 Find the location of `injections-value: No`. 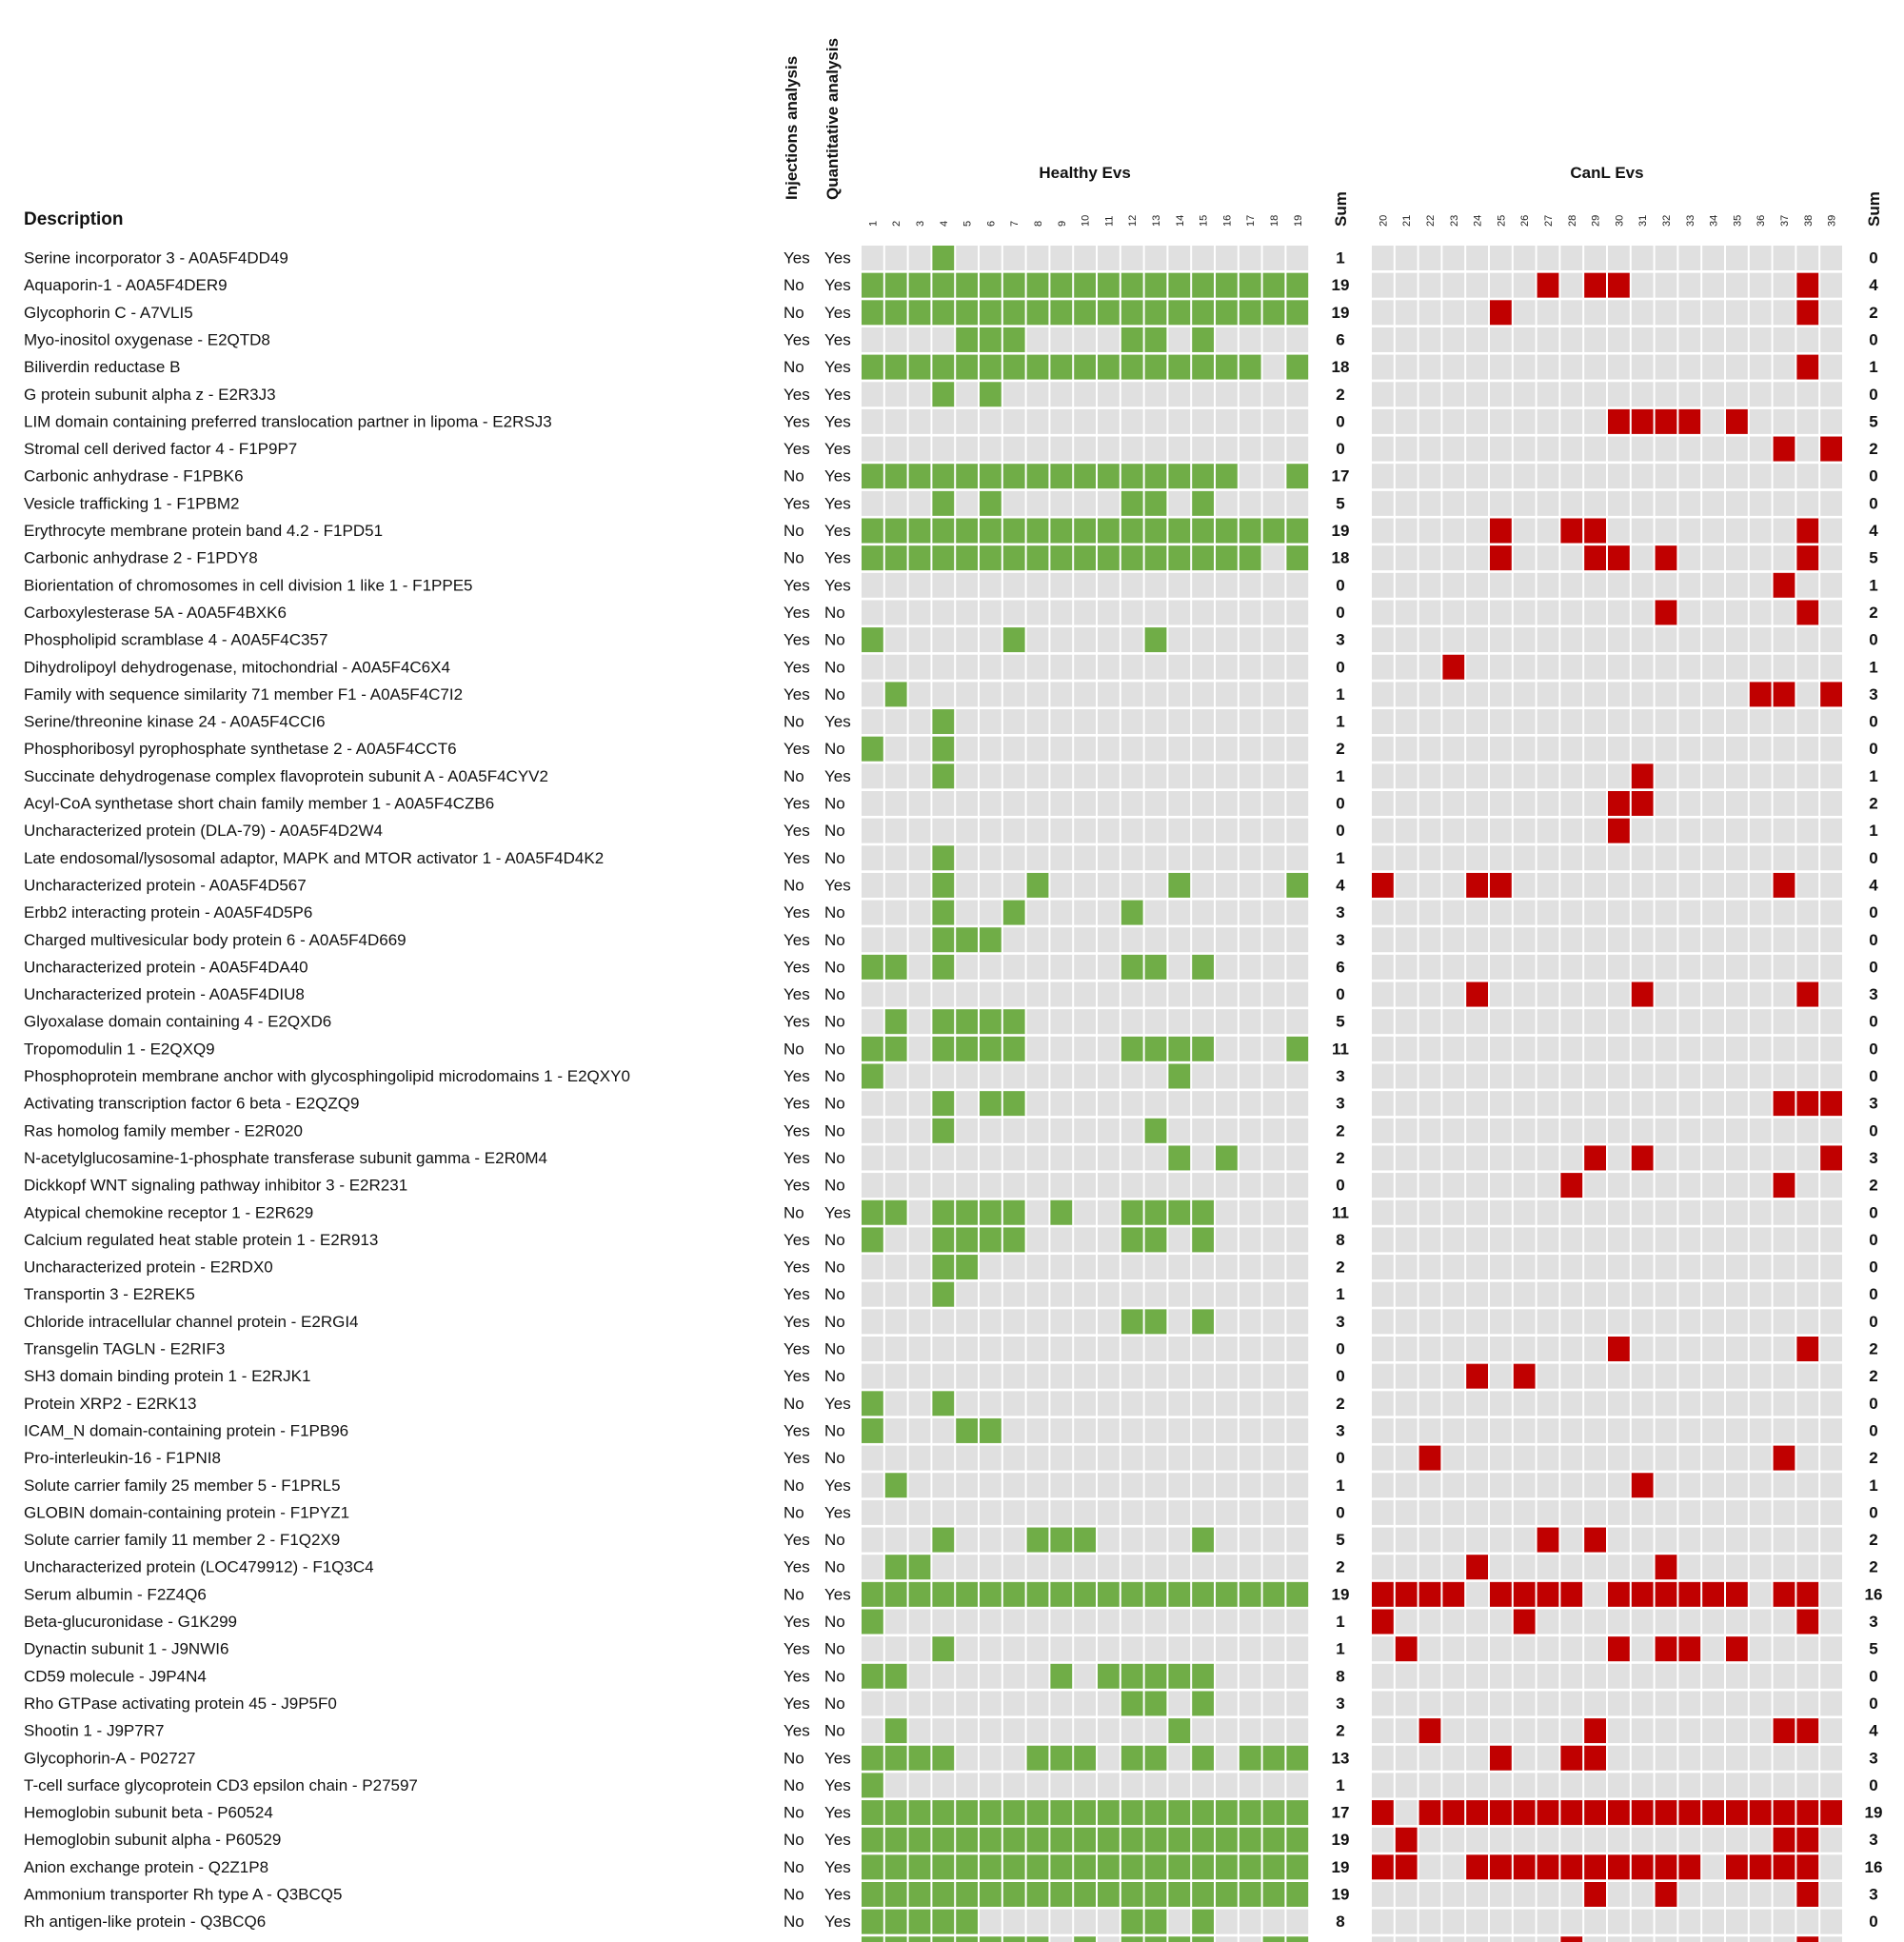

injections-value: No is located at coordinates (793, 1941).